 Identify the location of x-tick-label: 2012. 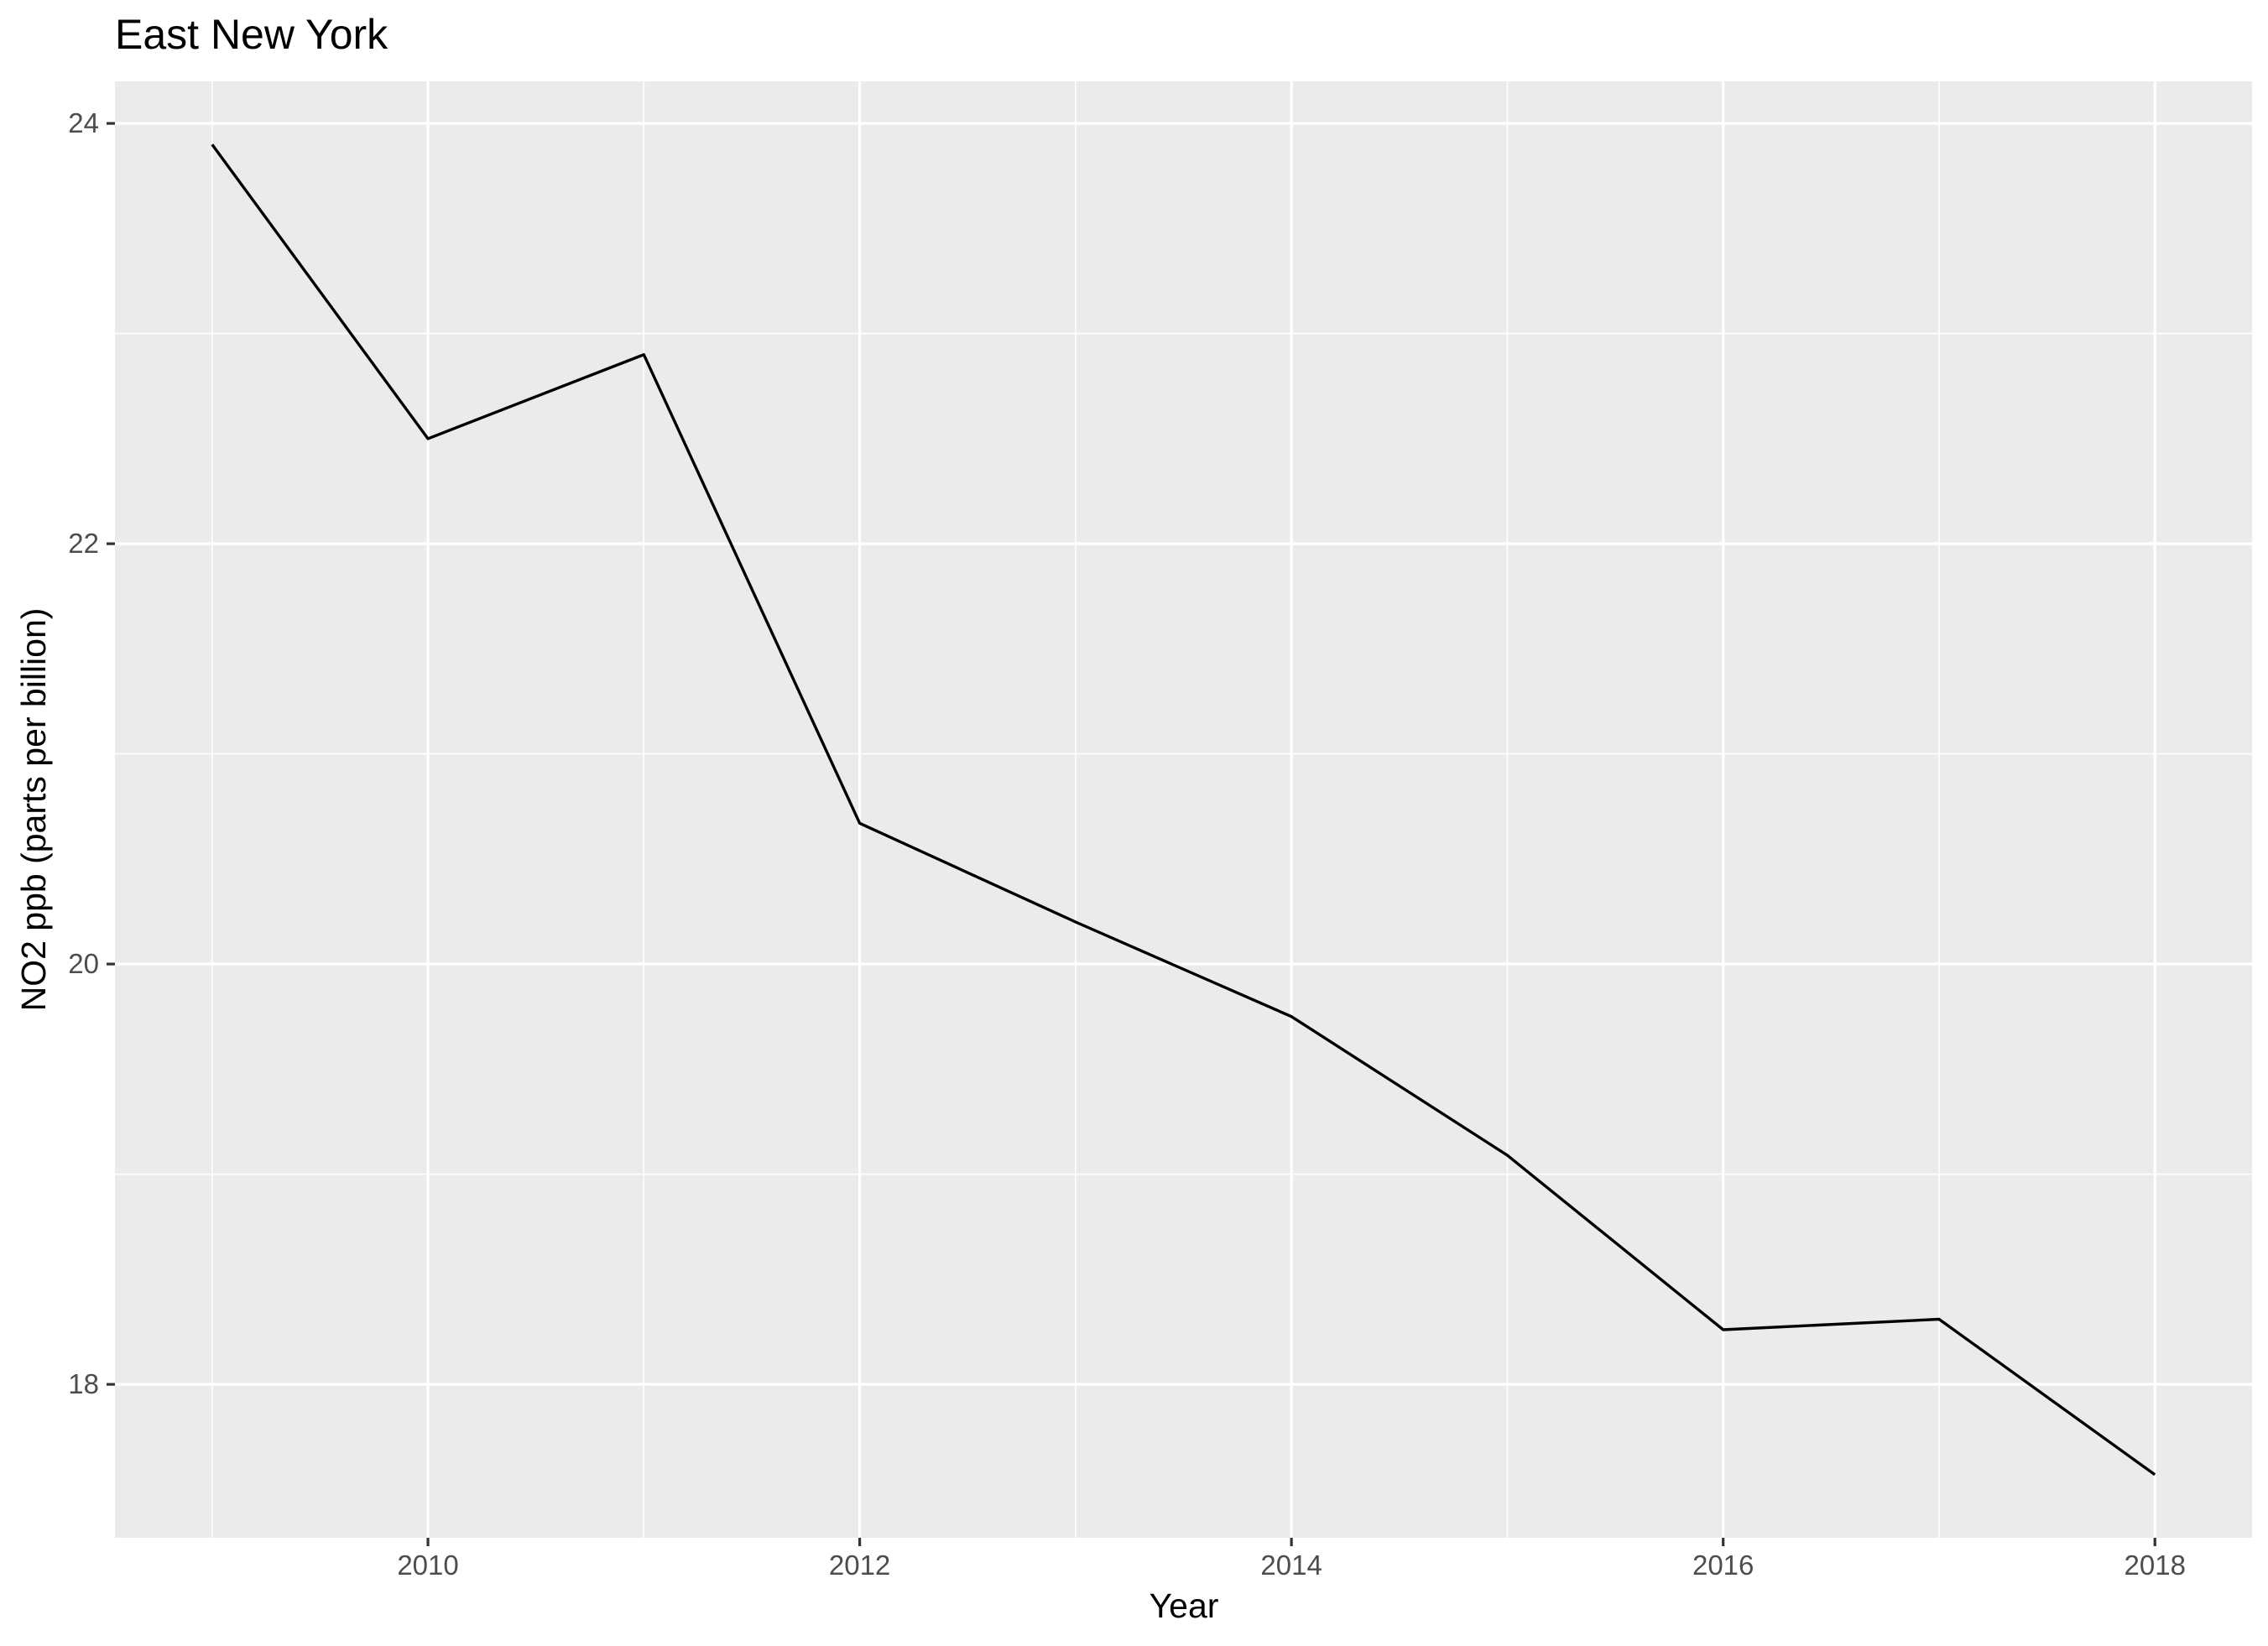
(860, 1566).